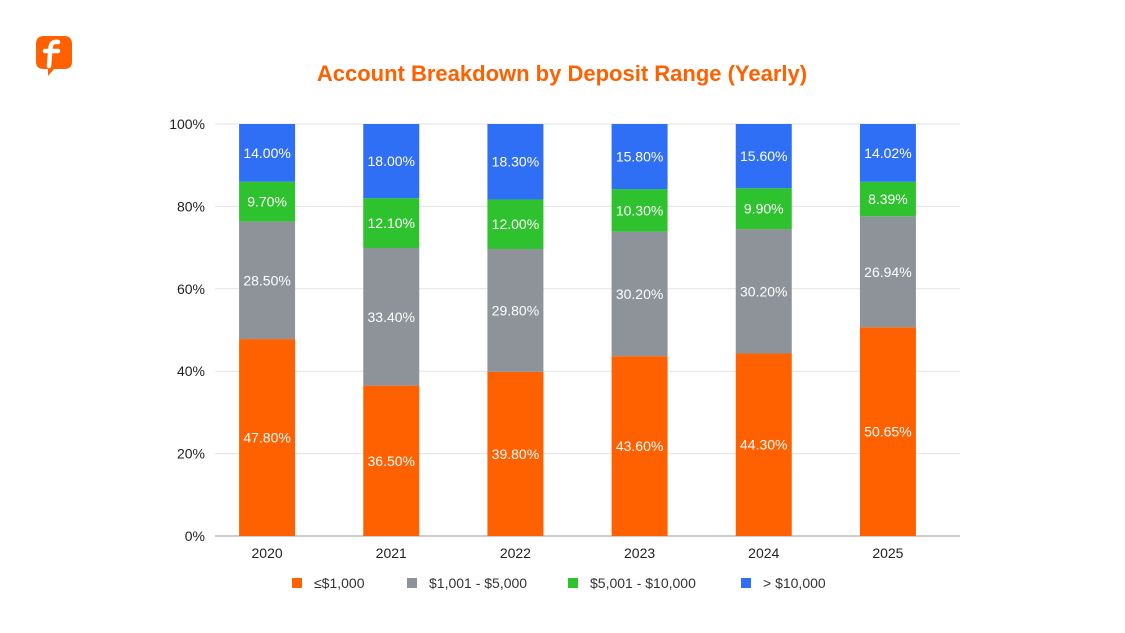  I want to click on data-label: 47.80%, so click(266, 438).